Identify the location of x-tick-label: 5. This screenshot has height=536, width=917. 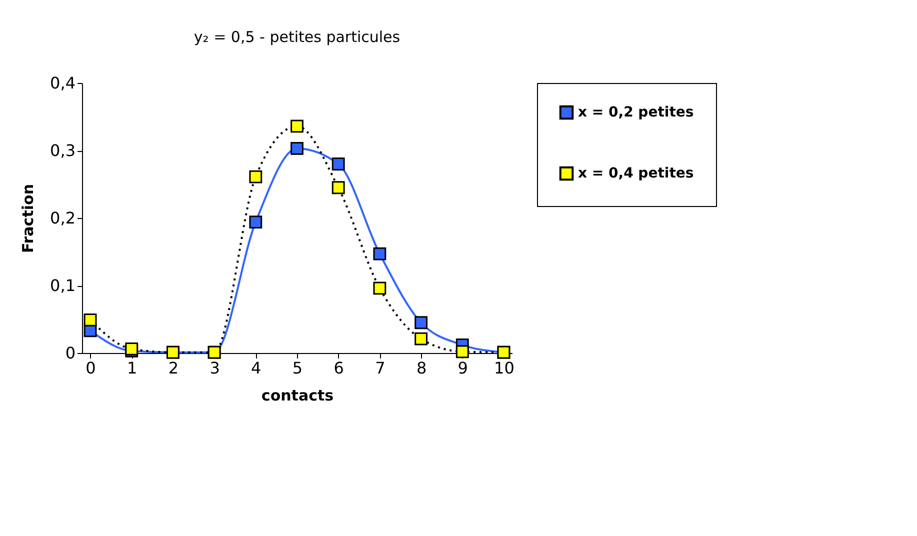
(297, 368).